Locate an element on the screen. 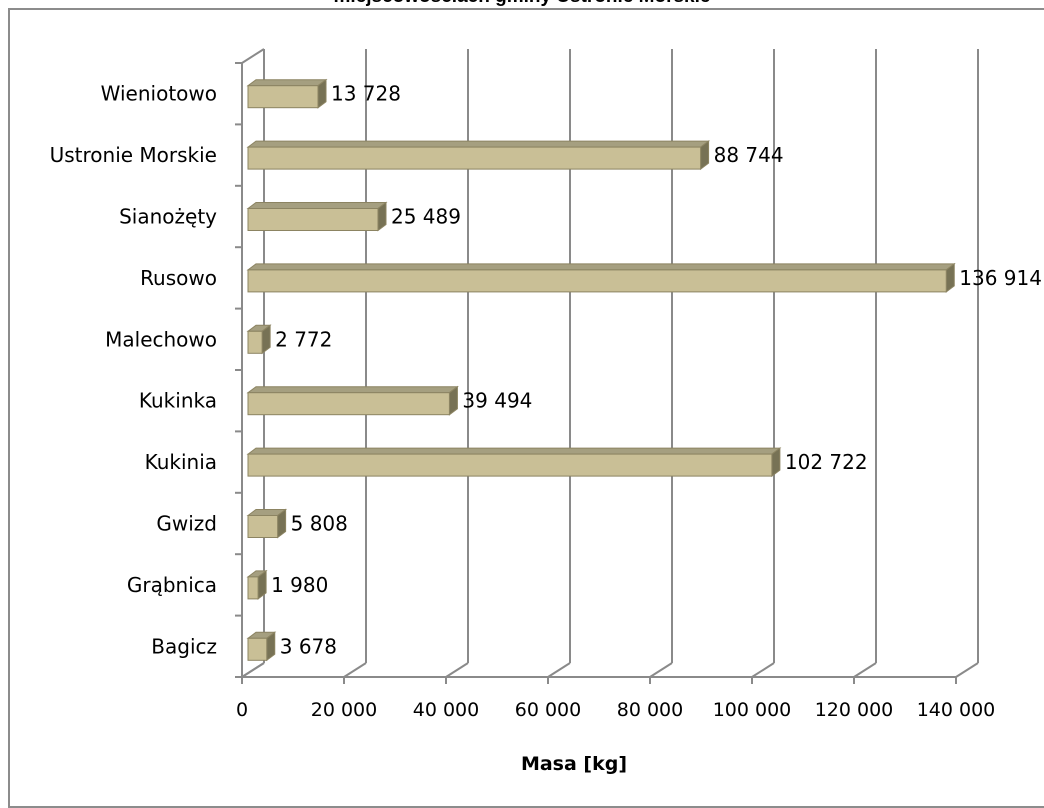 The height and width of the screenshot is (808, 1044). side-wall-edge is located at coordinates (253, 670).